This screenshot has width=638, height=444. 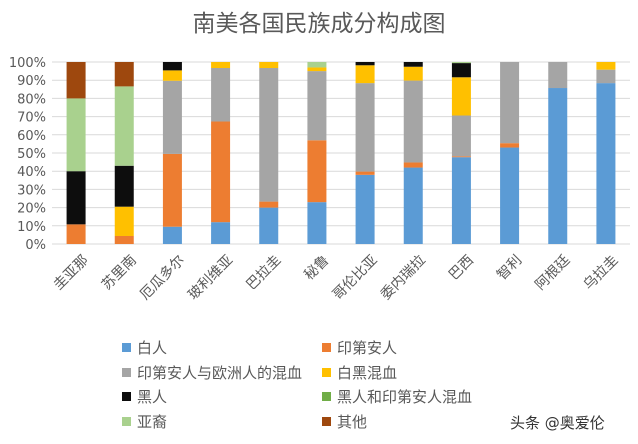 What do you see at coordinates (355, 277) in the screenshot?
I see `x-tick-label: 哥伦比亚` at bounding box center [355, 277].